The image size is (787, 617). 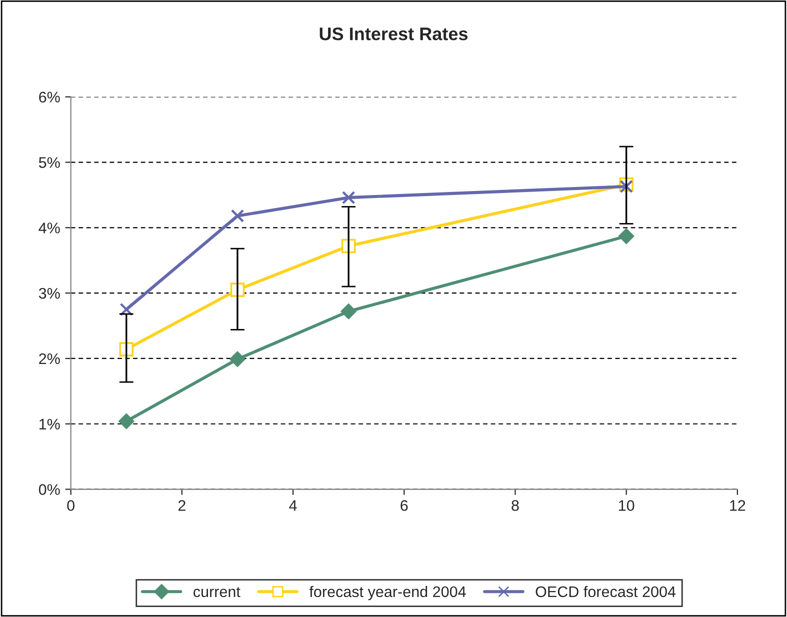 What do you see at coordinates (70, 505) in the screenshot?
I see `x-tick-label: 0` at bounding box center [70, 505].